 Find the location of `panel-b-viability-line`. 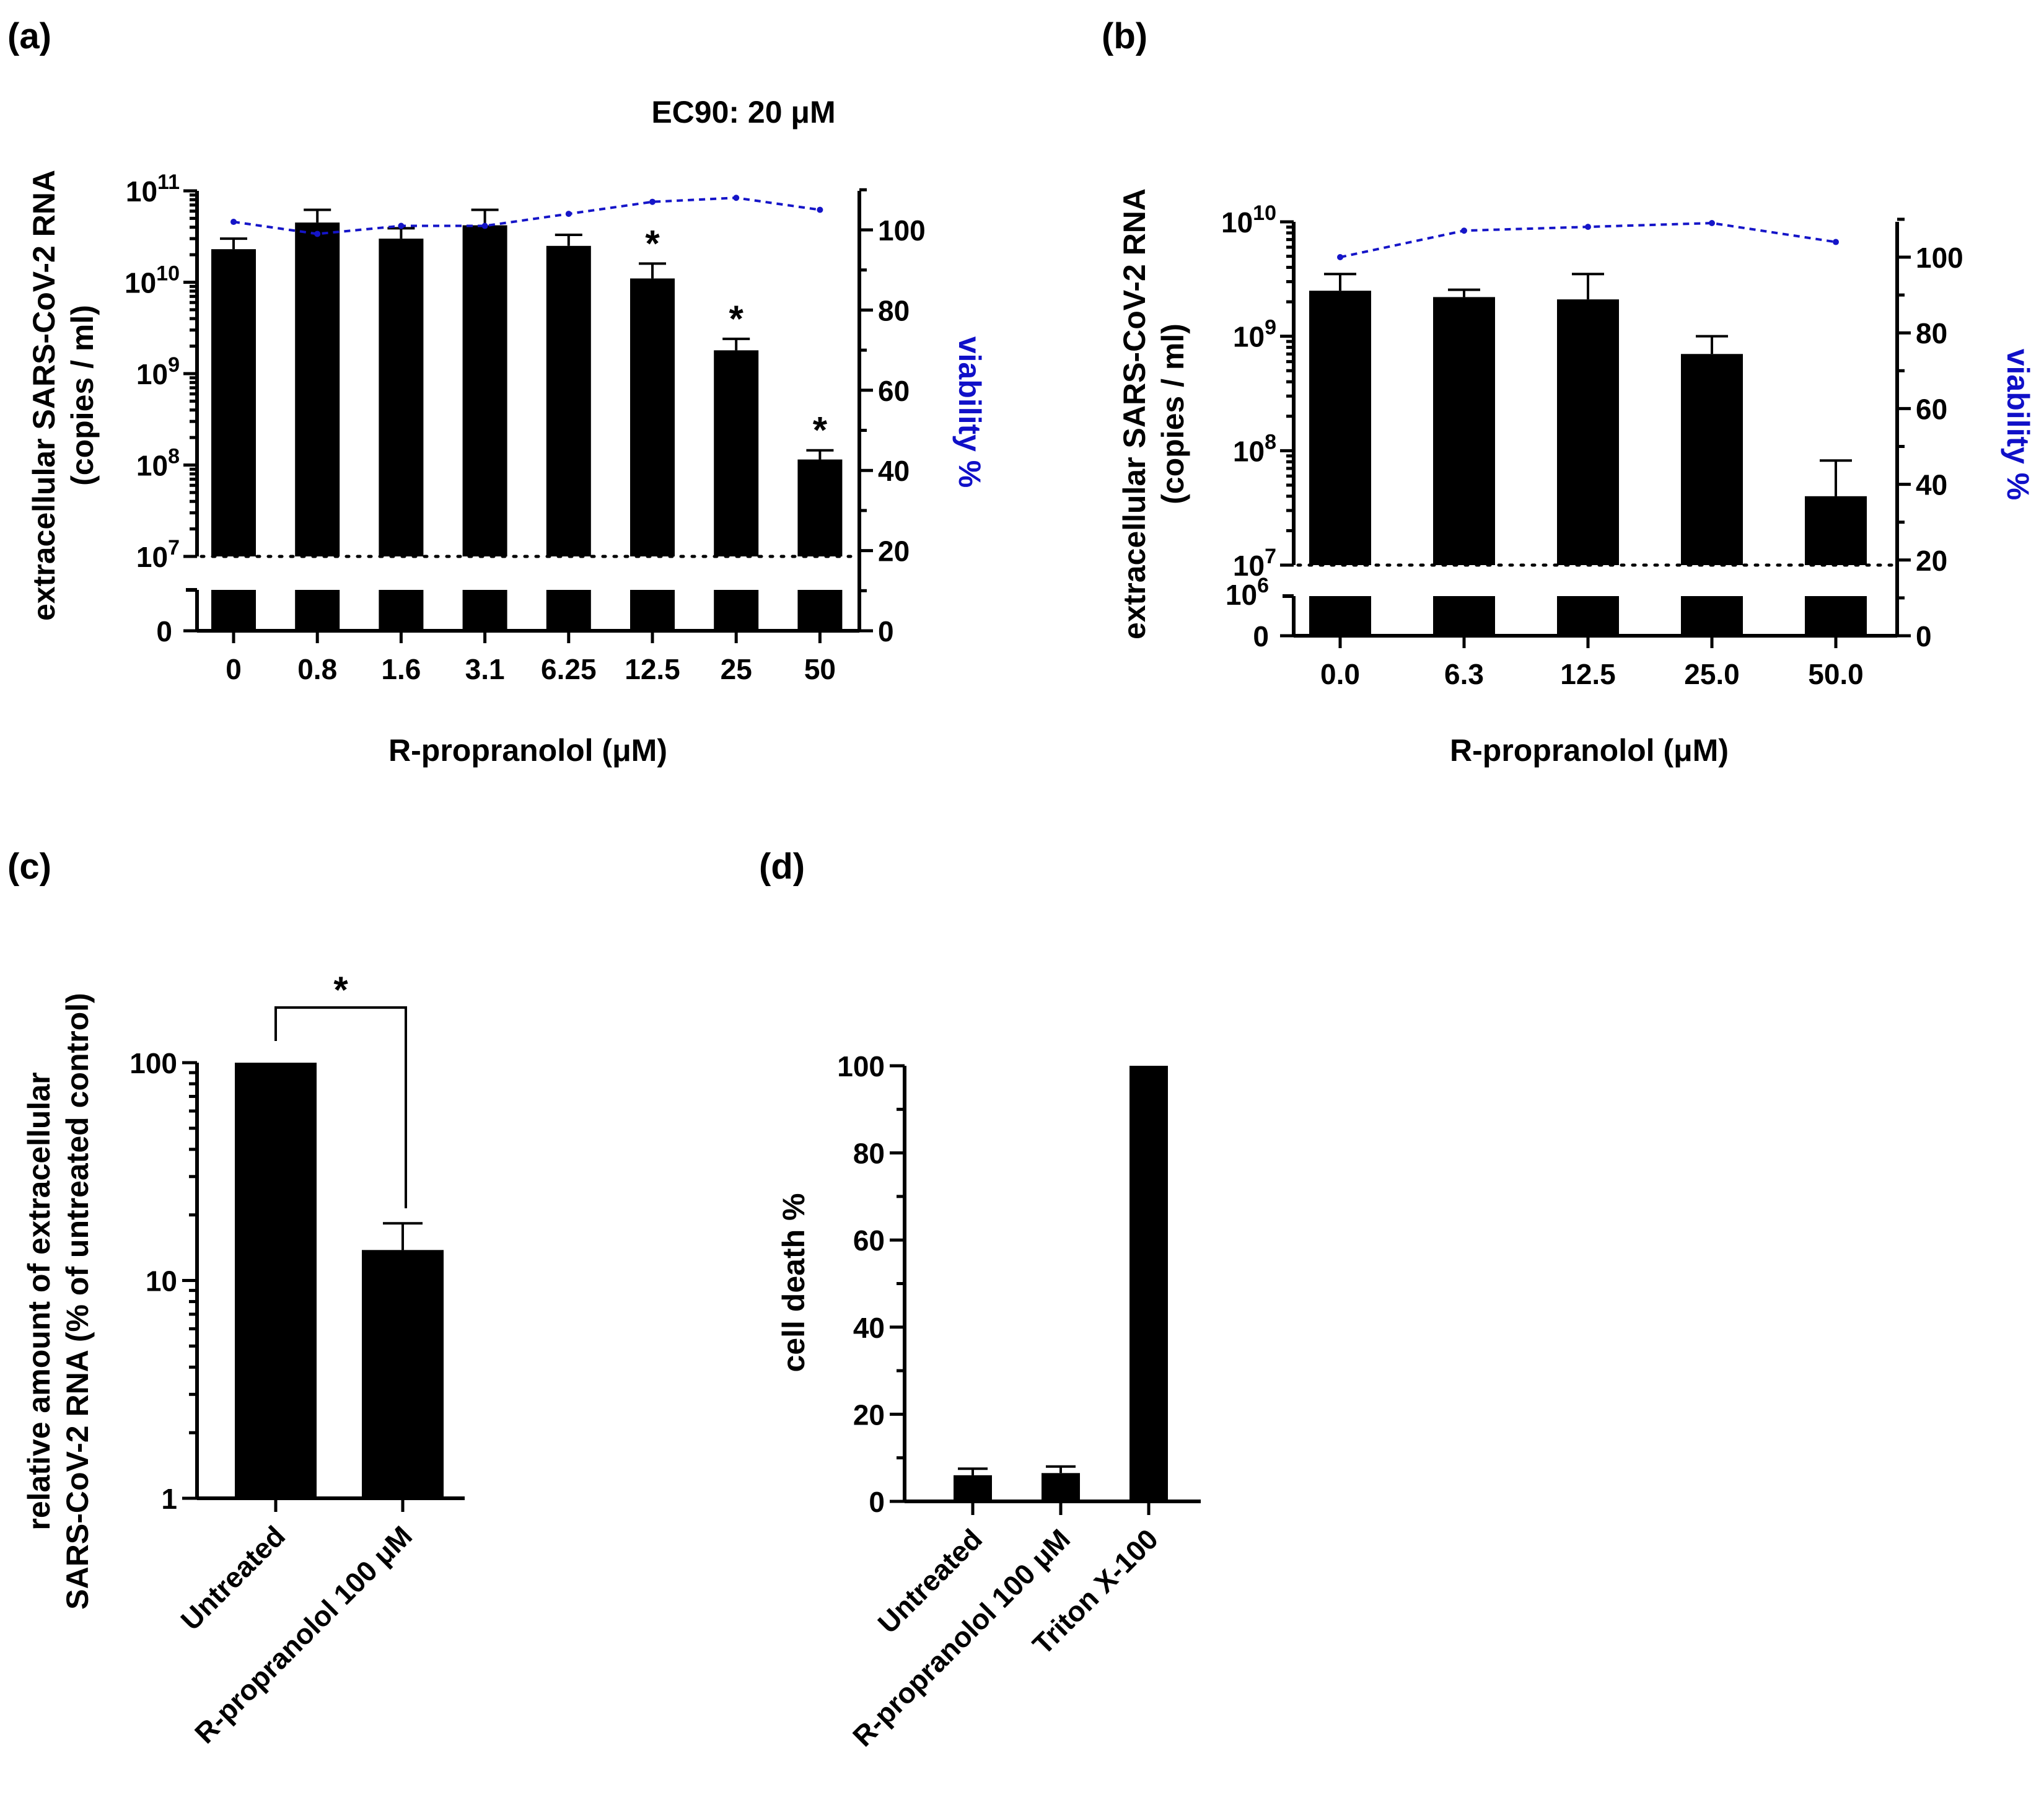

panel-b-viability-line is located at coordinates (1588, 240).